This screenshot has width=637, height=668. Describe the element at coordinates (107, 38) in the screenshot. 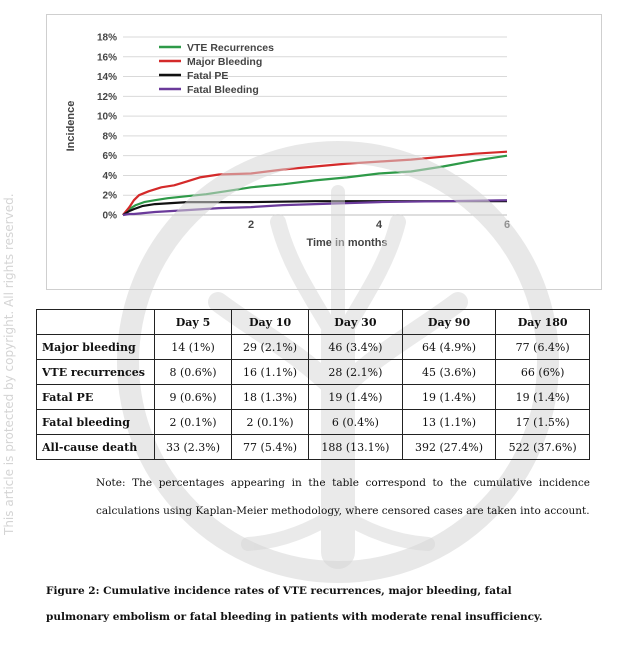

I see `y-tick-label: 18%` at that location.